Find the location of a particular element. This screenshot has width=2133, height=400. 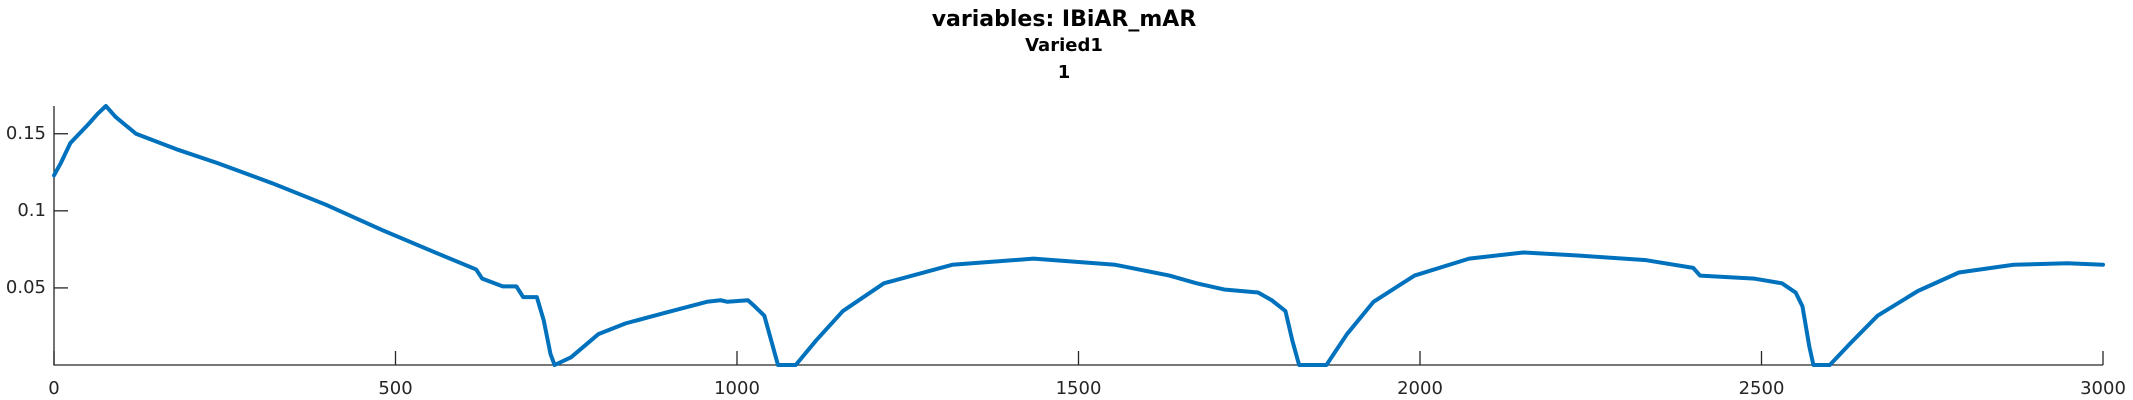

x-tick-label: 3000 is located at coordinates (2103, 388).